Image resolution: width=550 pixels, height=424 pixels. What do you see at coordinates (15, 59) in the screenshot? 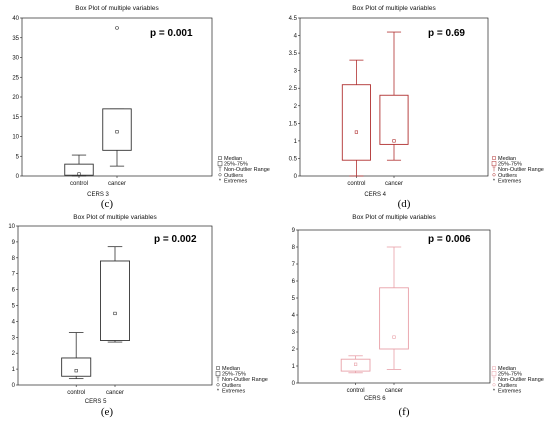
I see `y-tick-label: 30` at bounding box center [15, 59].